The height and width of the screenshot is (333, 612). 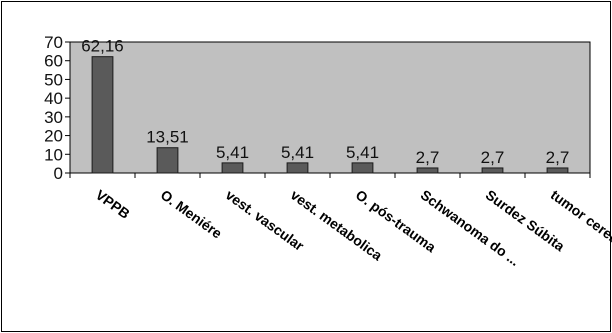 What do you see at coordinates (167, 137) in the screenshot?
I see `data-label: 13,51` at bounding box center [167, 137].